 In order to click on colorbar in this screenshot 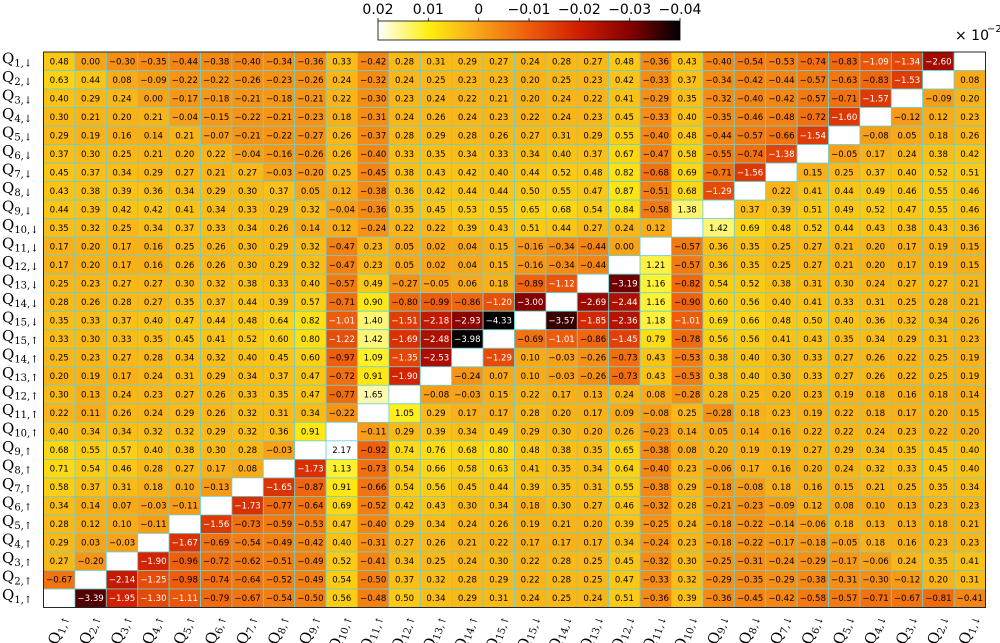, I will do `click(529, 30)`.